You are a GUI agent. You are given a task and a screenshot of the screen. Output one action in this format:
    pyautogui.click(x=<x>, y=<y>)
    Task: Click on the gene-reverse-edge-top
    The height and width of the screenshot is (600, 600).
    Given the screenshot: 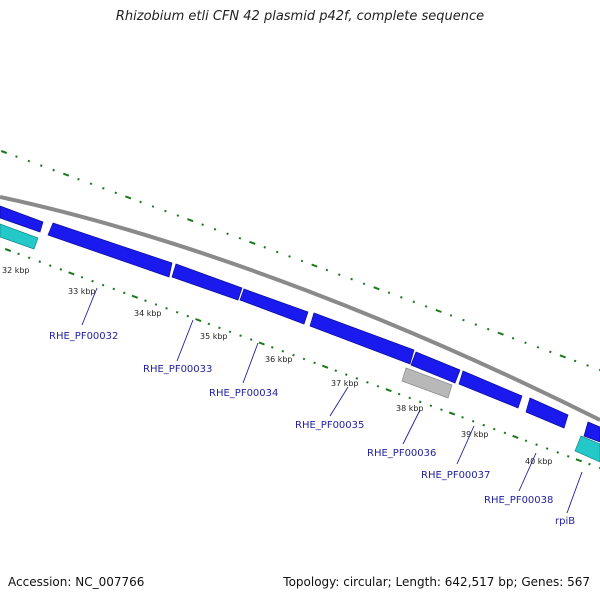 What is the action you would take?
    pyautogui.click(x=19, y=236)
    